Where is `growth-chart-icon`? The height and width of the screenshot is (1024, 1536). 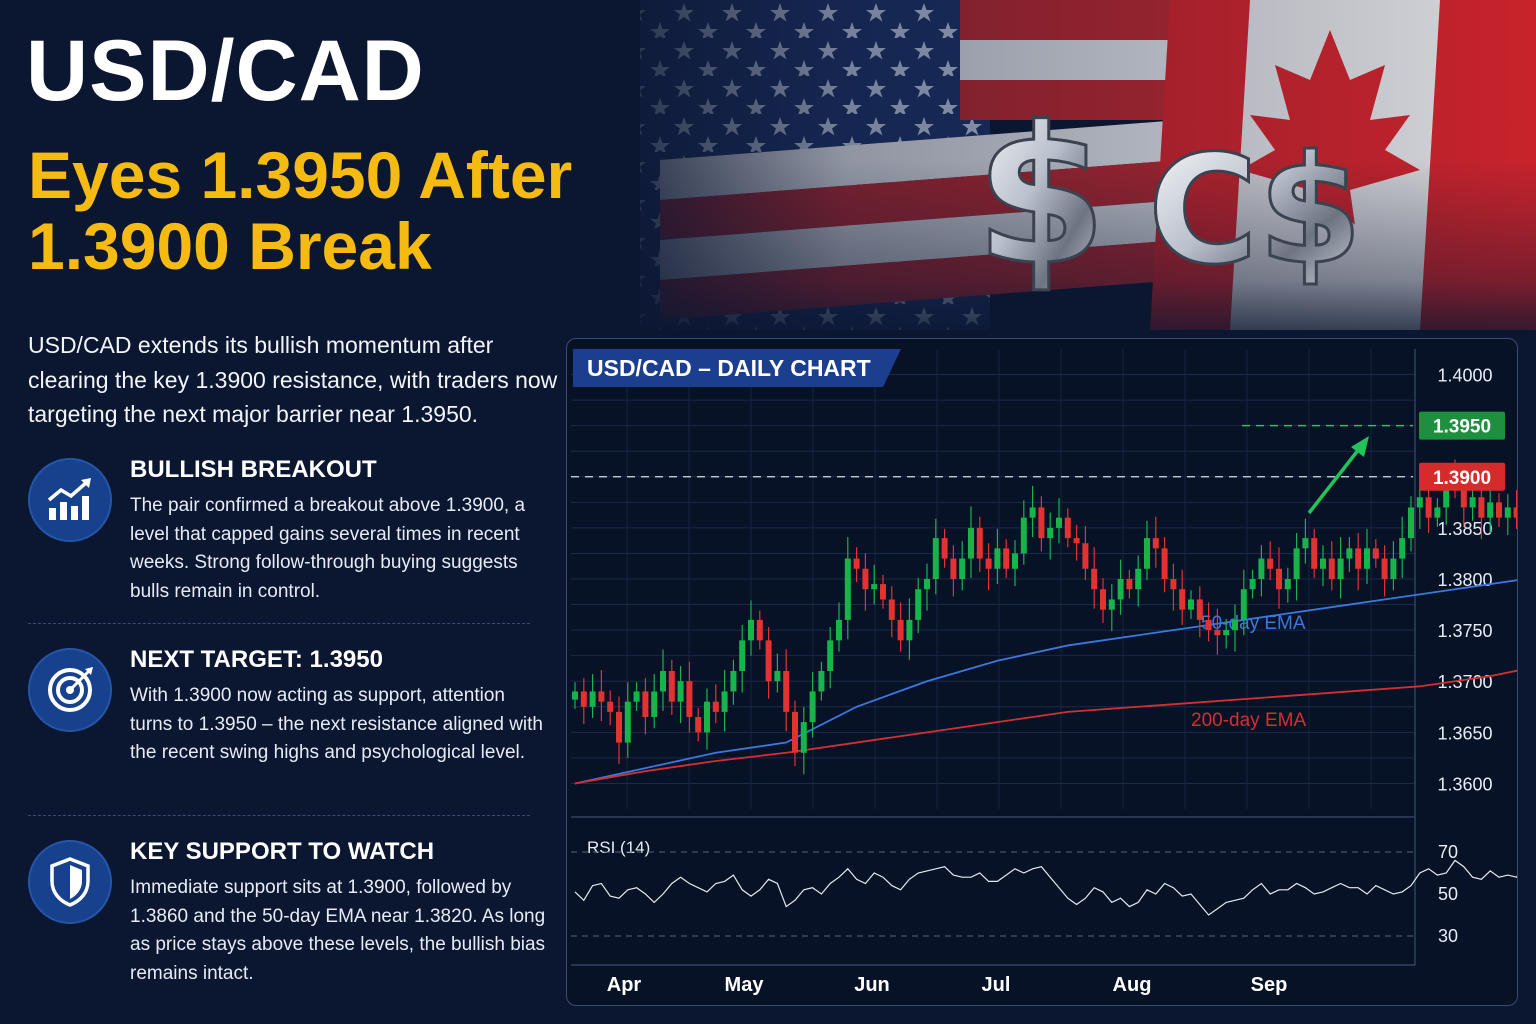
growth-chart-icon is located at coordinates (70, 500).